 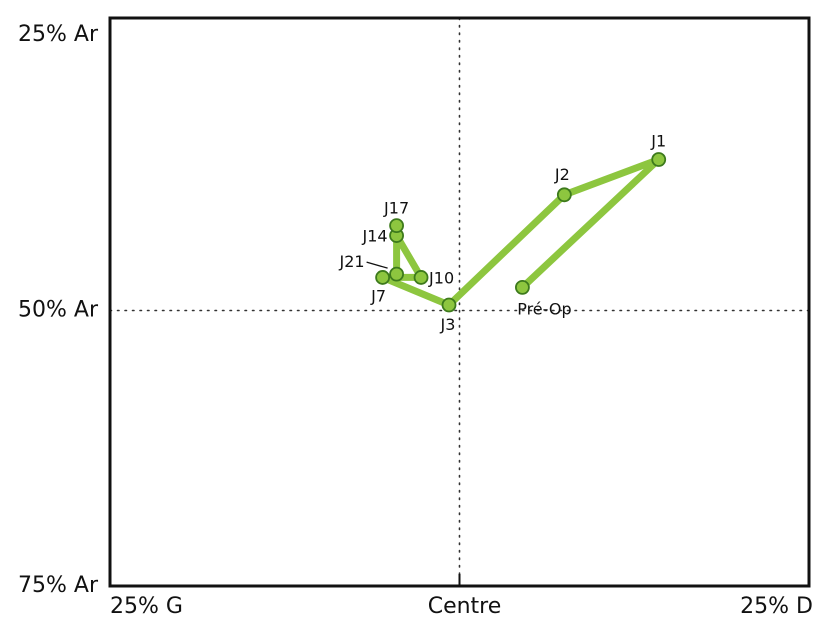 I want to click on j21-leader-line, so click(x=377, y=265).